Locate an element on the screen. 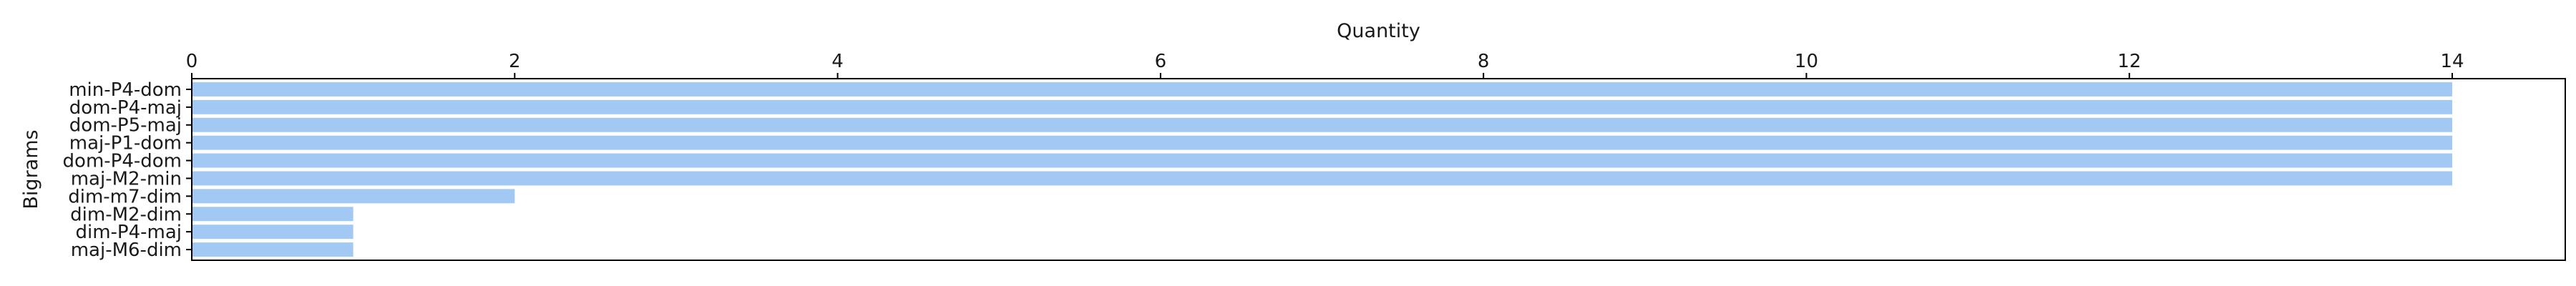 This screenshot has height=286, width=2576. x-tick-label: 8 is located at coordinates (1484, 61).